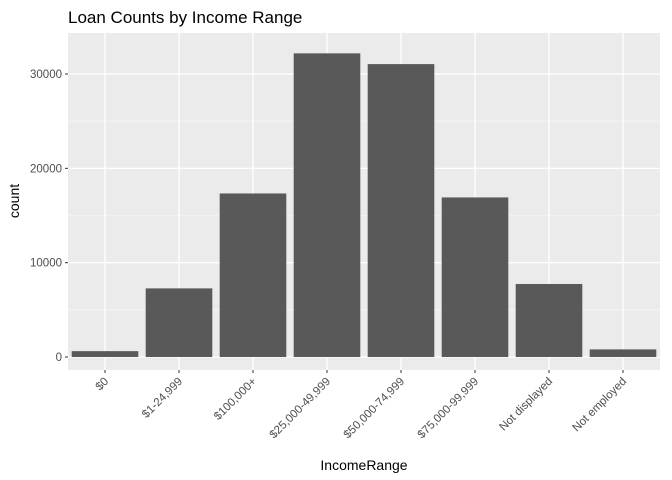 This screenshot has width=672, height=480. Describe the element at coordinates (185, 17) in the screenshot. I see `chart-title: Loan Counts by Income Range` at that location.